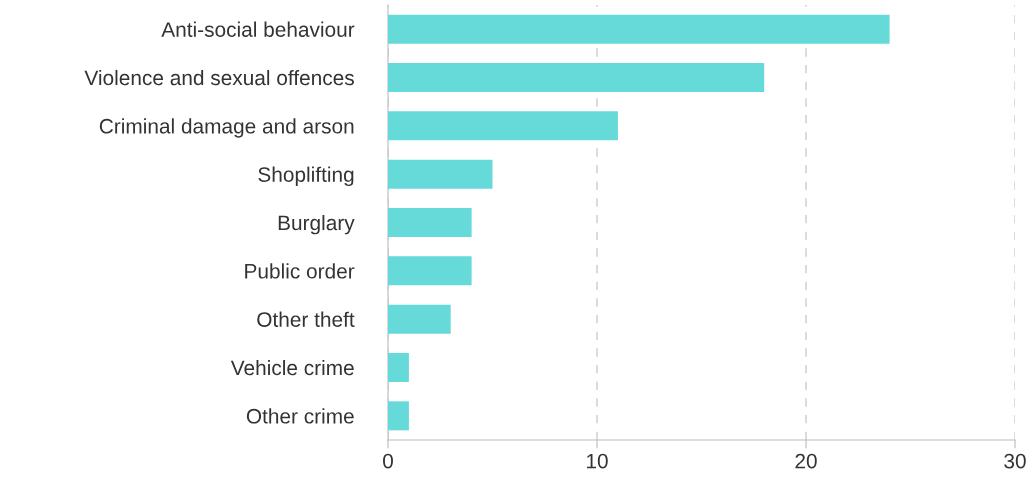  I want to click on y-tick-label: Violence and sexual offences, so click(219, 77).